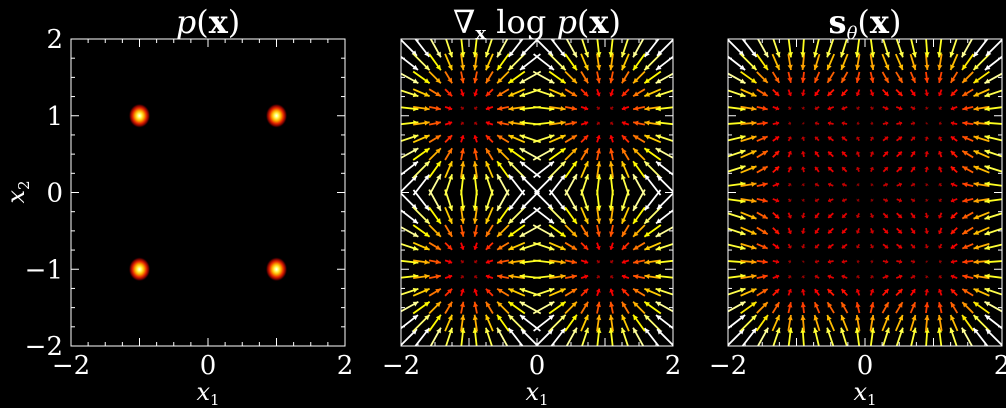 Image resolution: width=1006 pixels, height=408 pixels. I want to click on x-tick-label: 2, so click(345, 366).